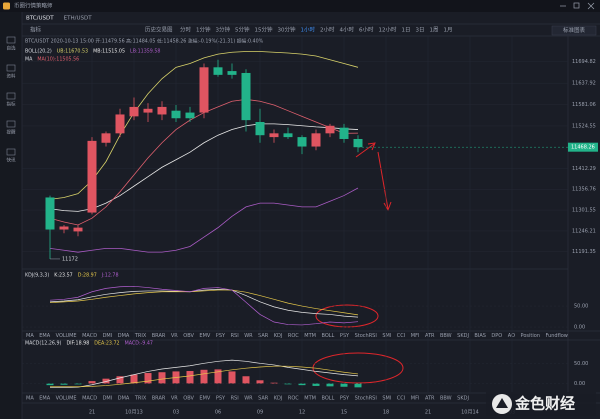 This screenshot has width=600, height=419. What do you see at coordinates (242, 30) in the screenshot?
I see `timeframe: 5分钟` at bounding box center [242, 30].